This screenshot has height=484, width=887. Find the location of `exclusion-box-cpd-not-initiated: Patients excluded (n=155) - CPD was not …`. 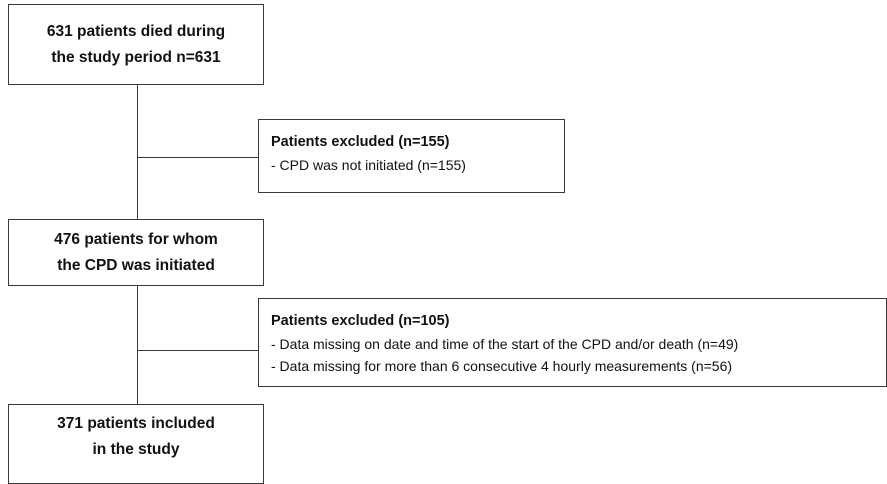

exclusion-box-cpd-not-initiated: Patients excluded (n=155) - CPD was not … is located at coordinates (411, 156).